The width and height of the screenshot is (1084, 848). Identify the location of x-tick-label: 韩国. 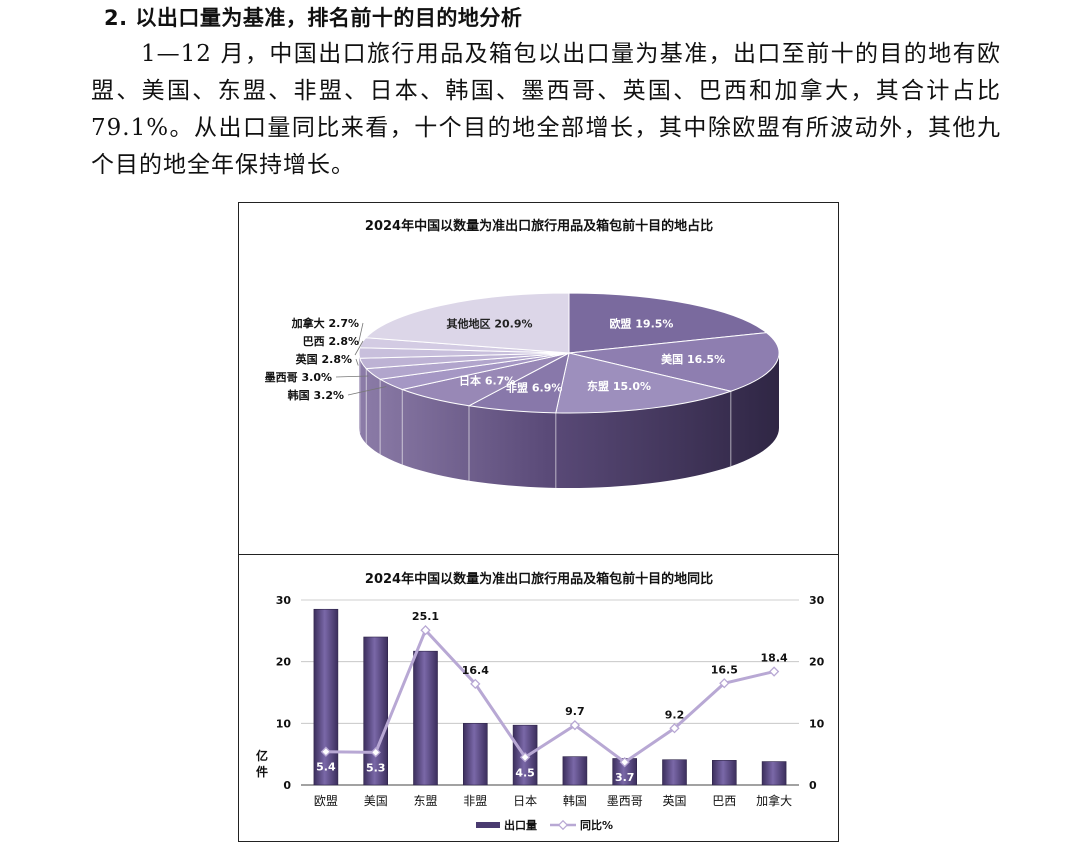
(575, 800).